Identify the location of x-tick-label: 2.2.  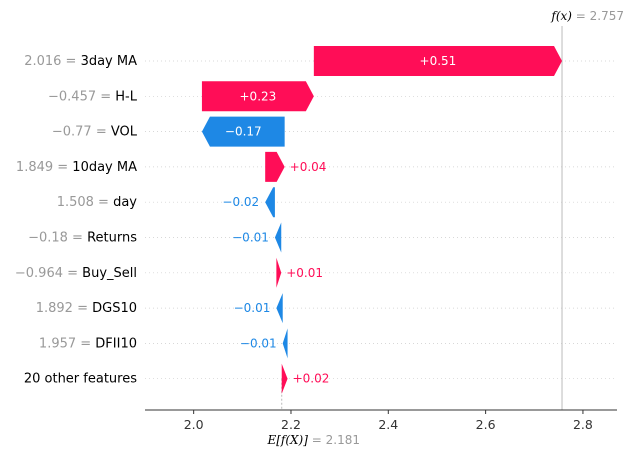
(291, 424).